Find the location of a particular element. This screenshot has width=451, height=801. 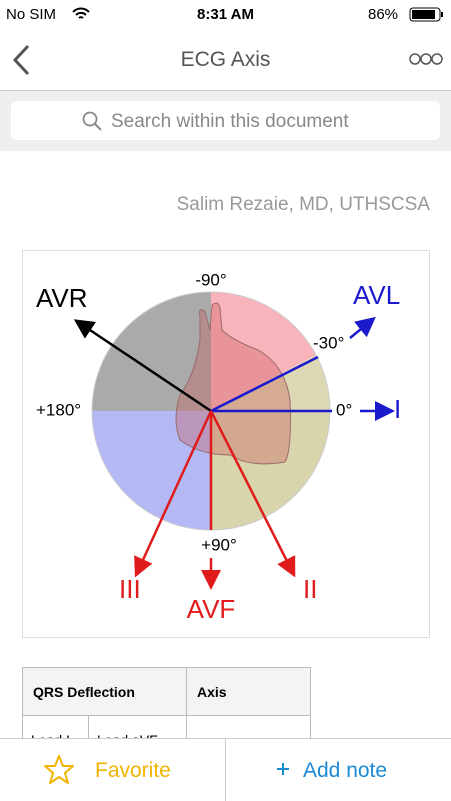

time: 8:31 AM is located at coordinates (225, 14).